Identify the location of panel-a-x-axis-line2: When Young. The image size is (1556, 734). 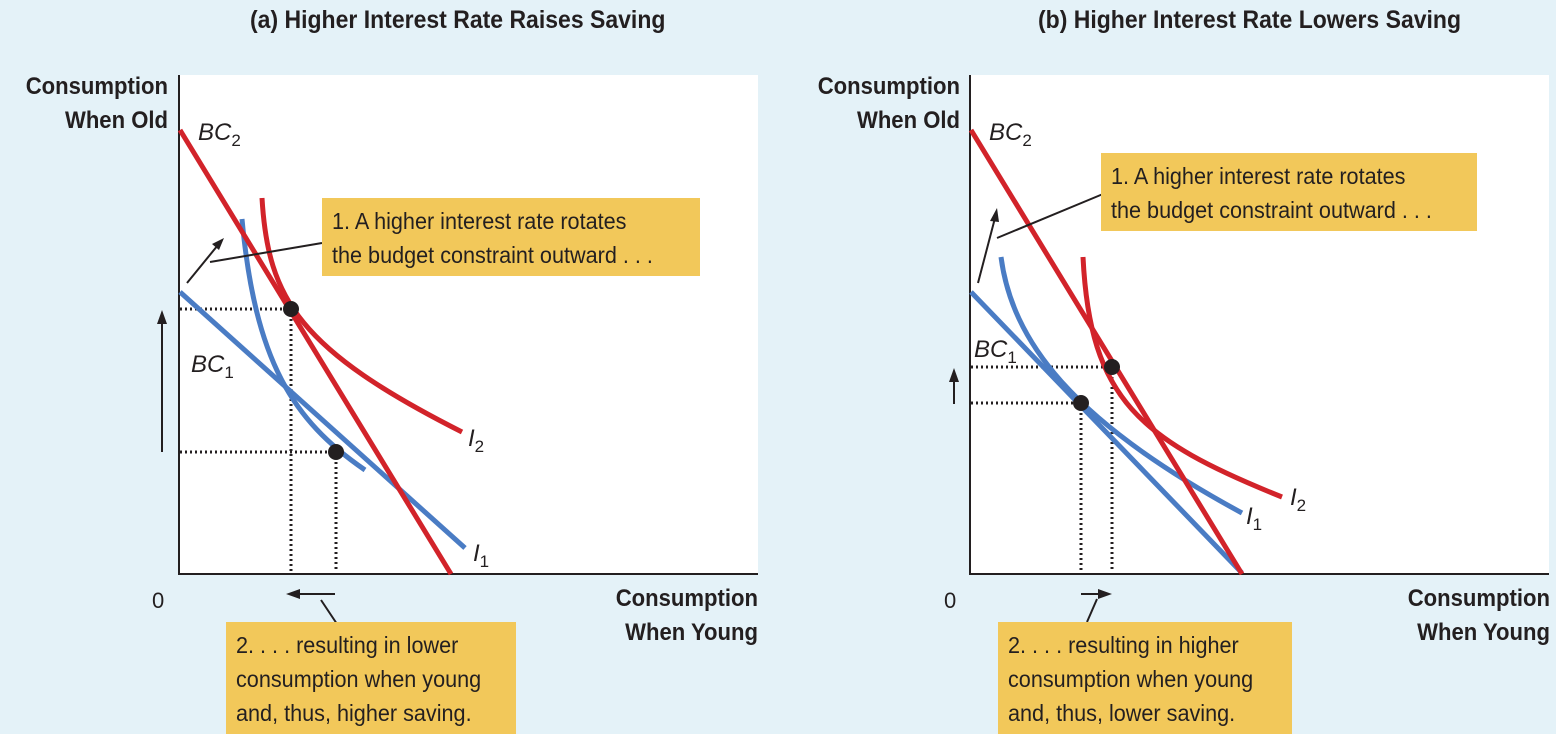
(691, 632).